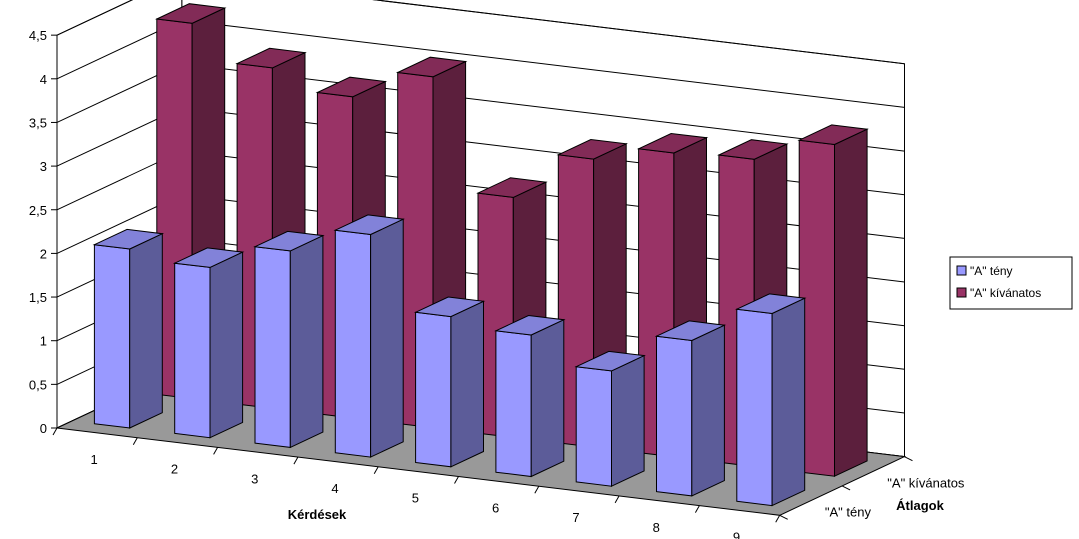  What do you see at coordinates (416, 483) in the screenshot?
I see `x-axis-ticks: 1 2 3 4 5 6 7 8 9` at bounding box center [416, 483].